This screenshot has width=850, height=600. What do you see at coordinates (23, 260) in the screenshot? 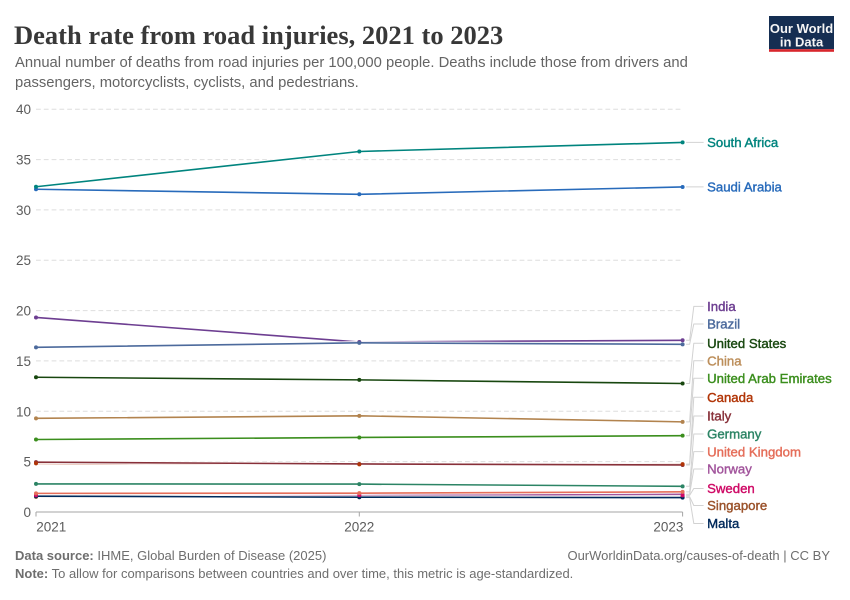
I see `svg-text: 25` at bounding box center [23, 260].